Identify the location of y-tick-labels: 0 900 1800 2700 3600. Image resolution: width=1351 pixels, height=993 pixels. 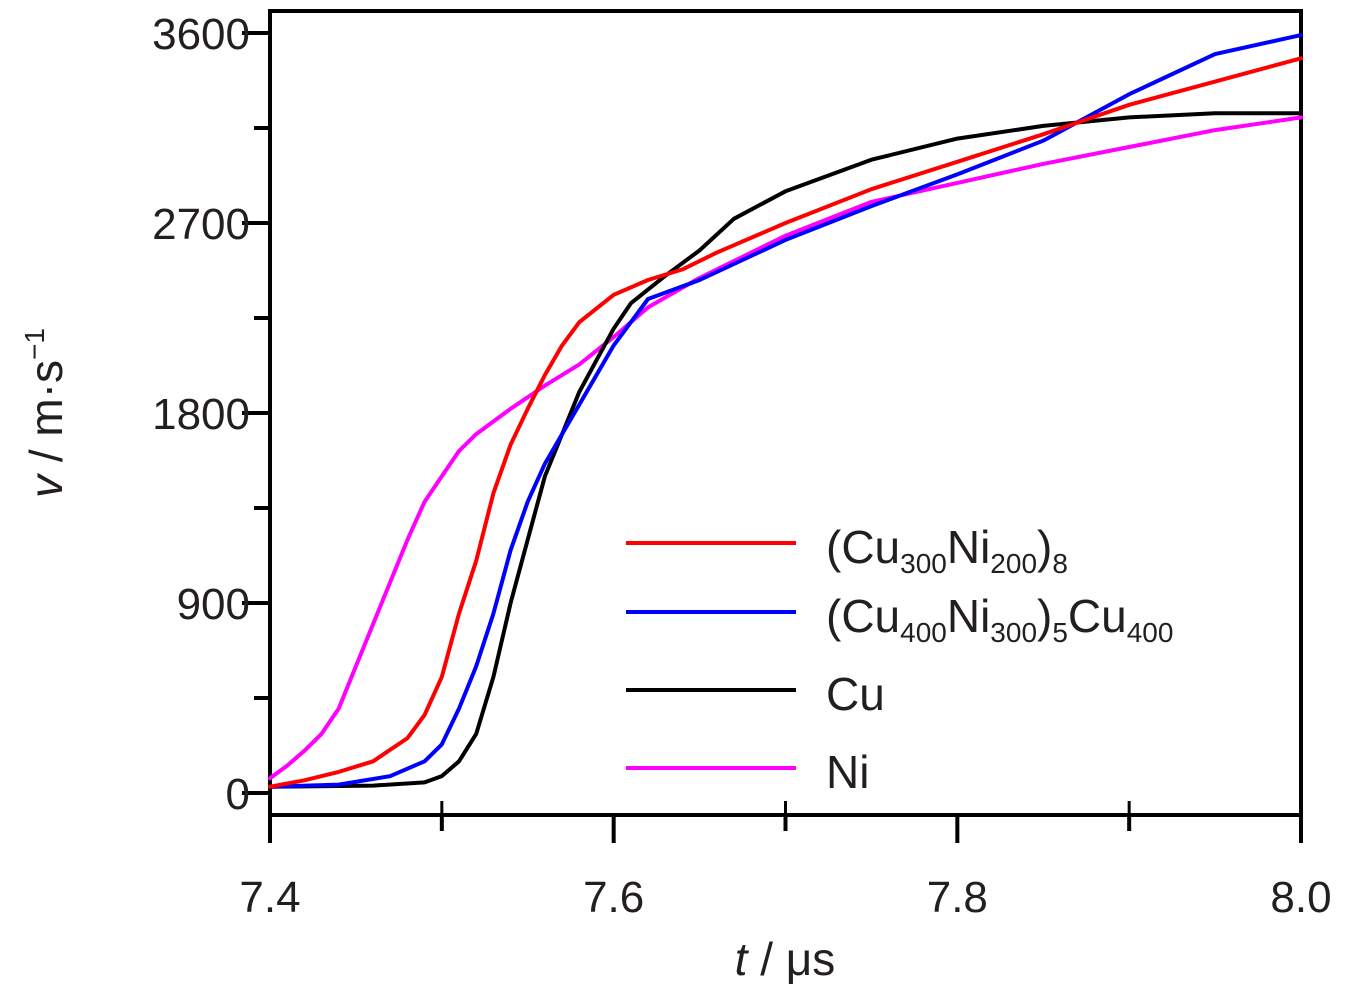
(201, 414).